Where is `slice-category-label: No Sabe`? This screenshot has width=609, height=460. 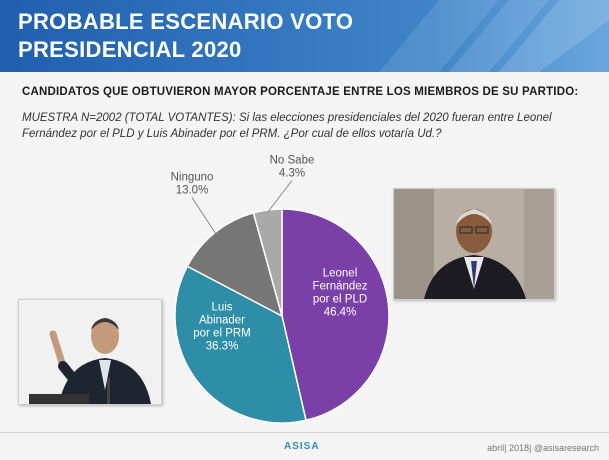 slice-category-label: No Sabe is located at coordinates (292, 161).